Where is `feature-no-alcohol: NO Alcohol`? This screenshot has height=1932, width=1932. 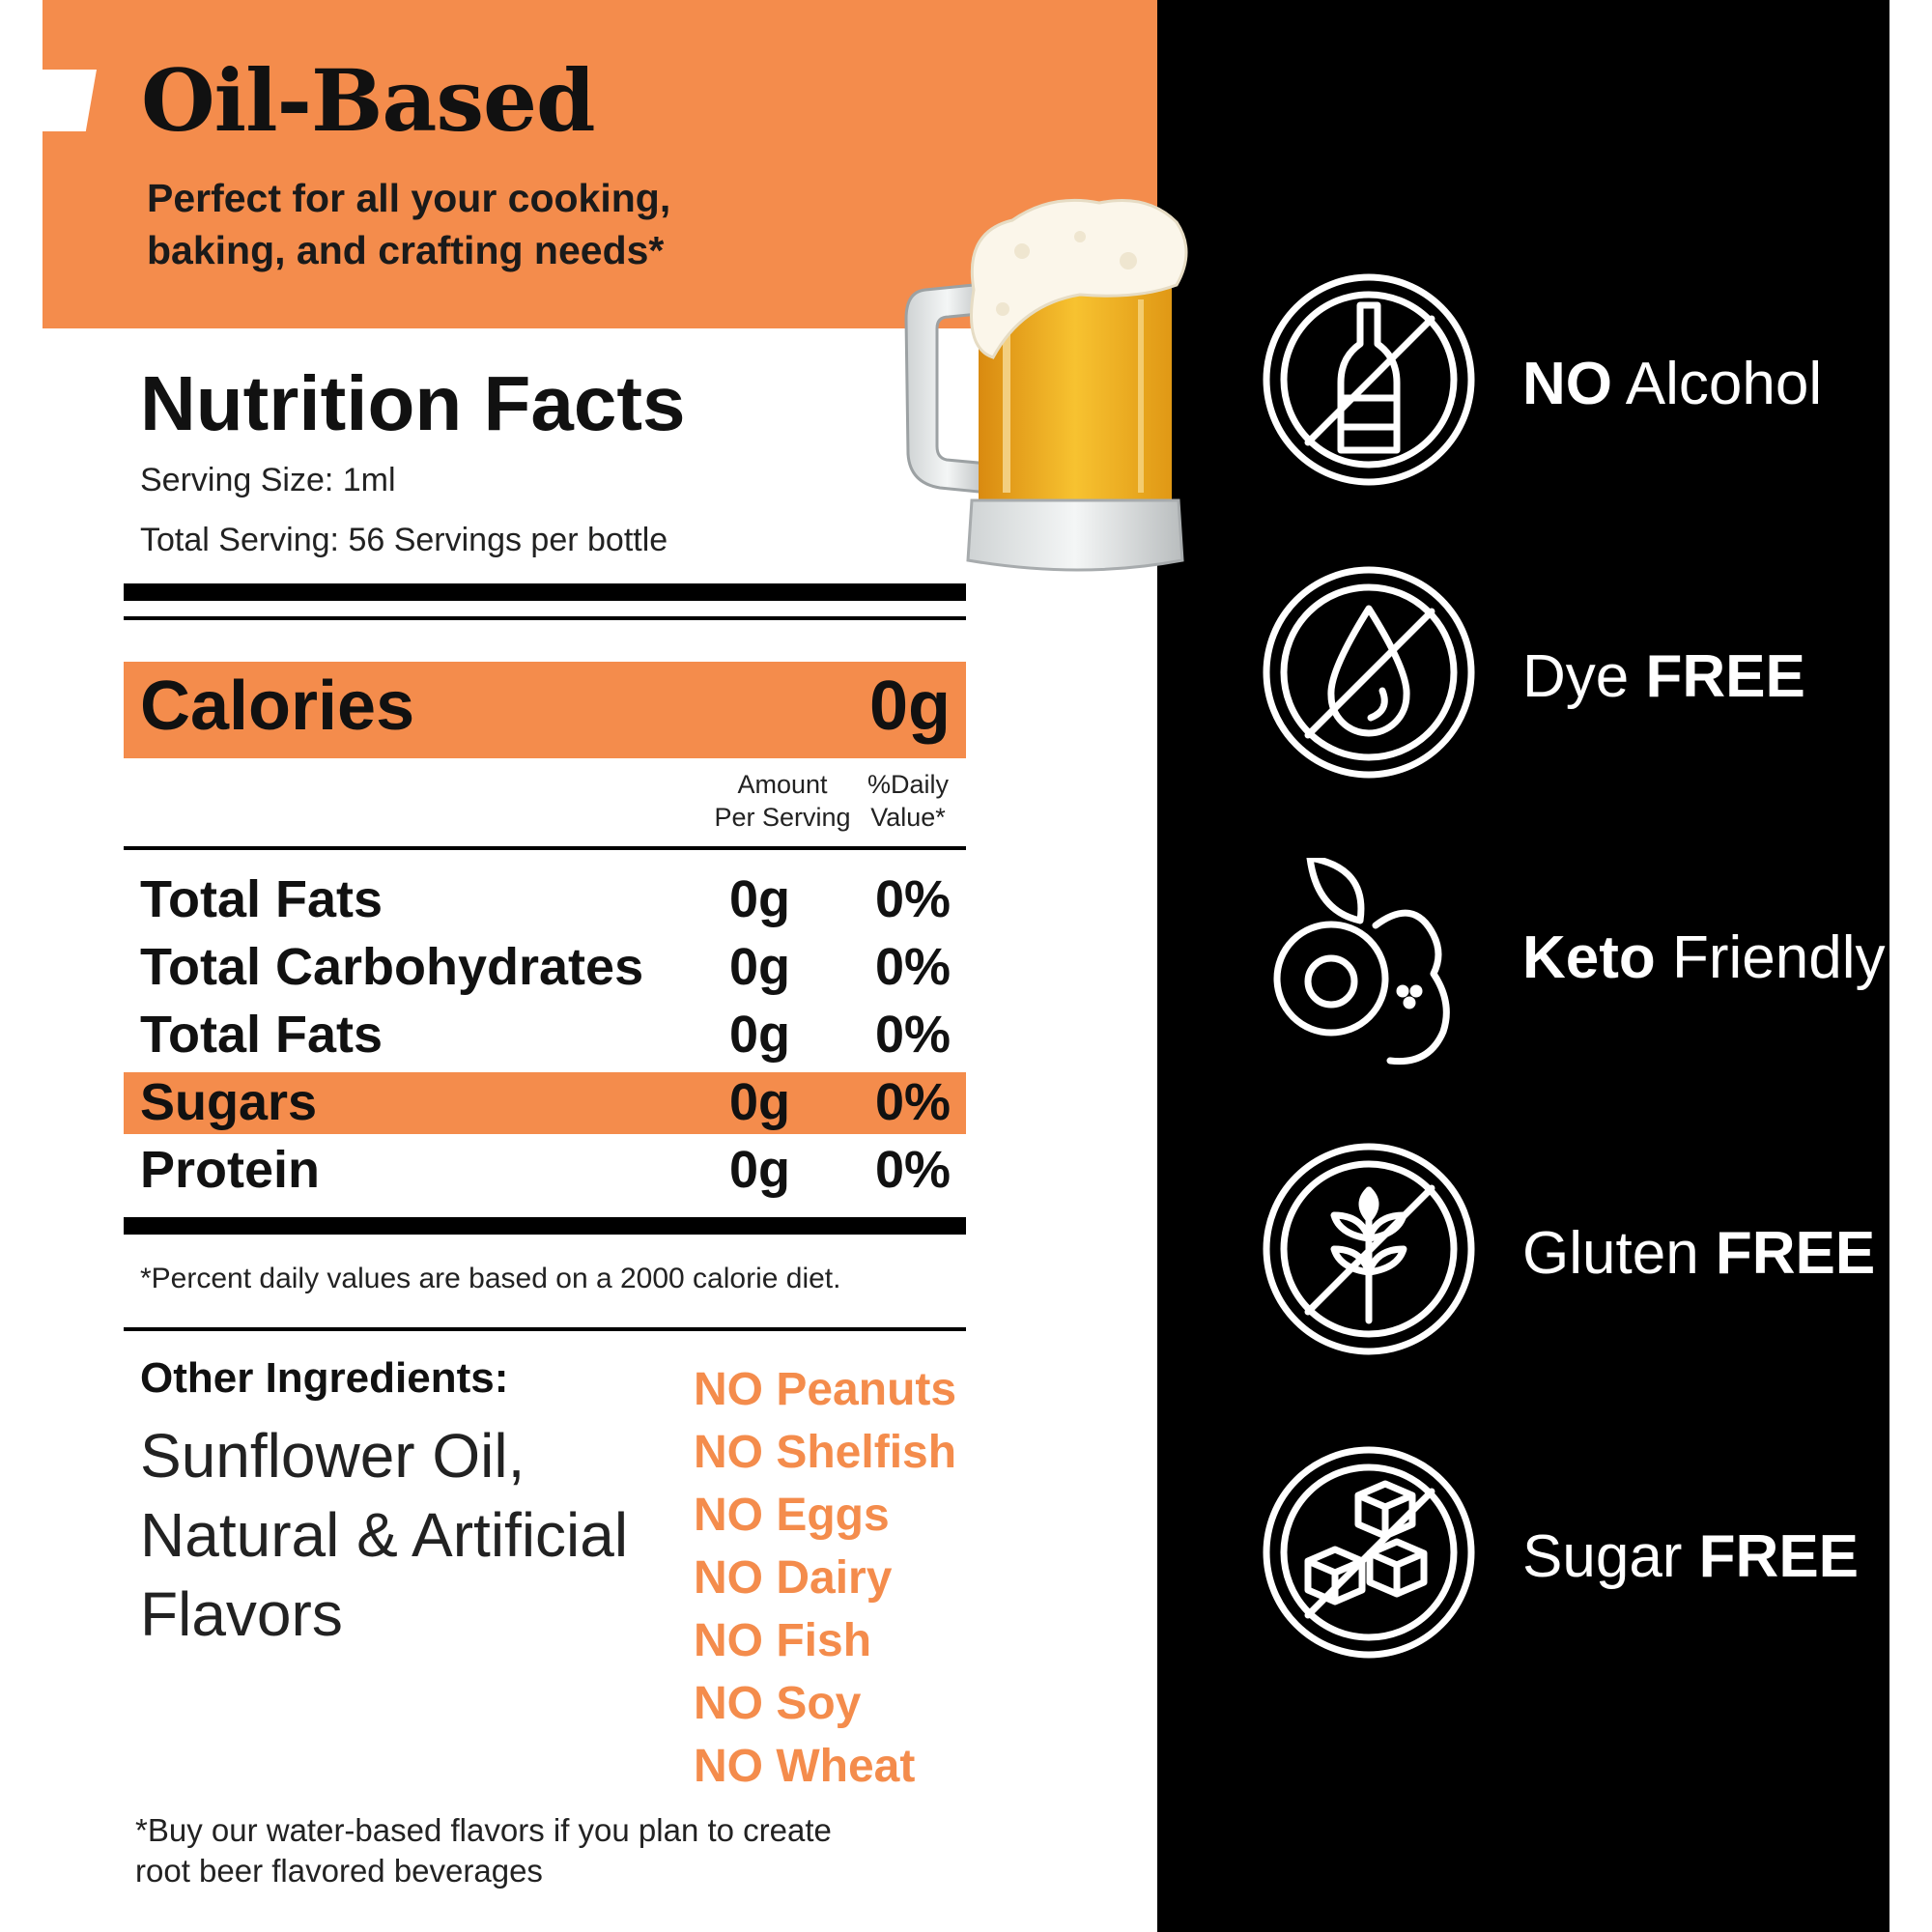 feature-no-alcohol: NO Alcohol is located at coordinates (1575, 383).